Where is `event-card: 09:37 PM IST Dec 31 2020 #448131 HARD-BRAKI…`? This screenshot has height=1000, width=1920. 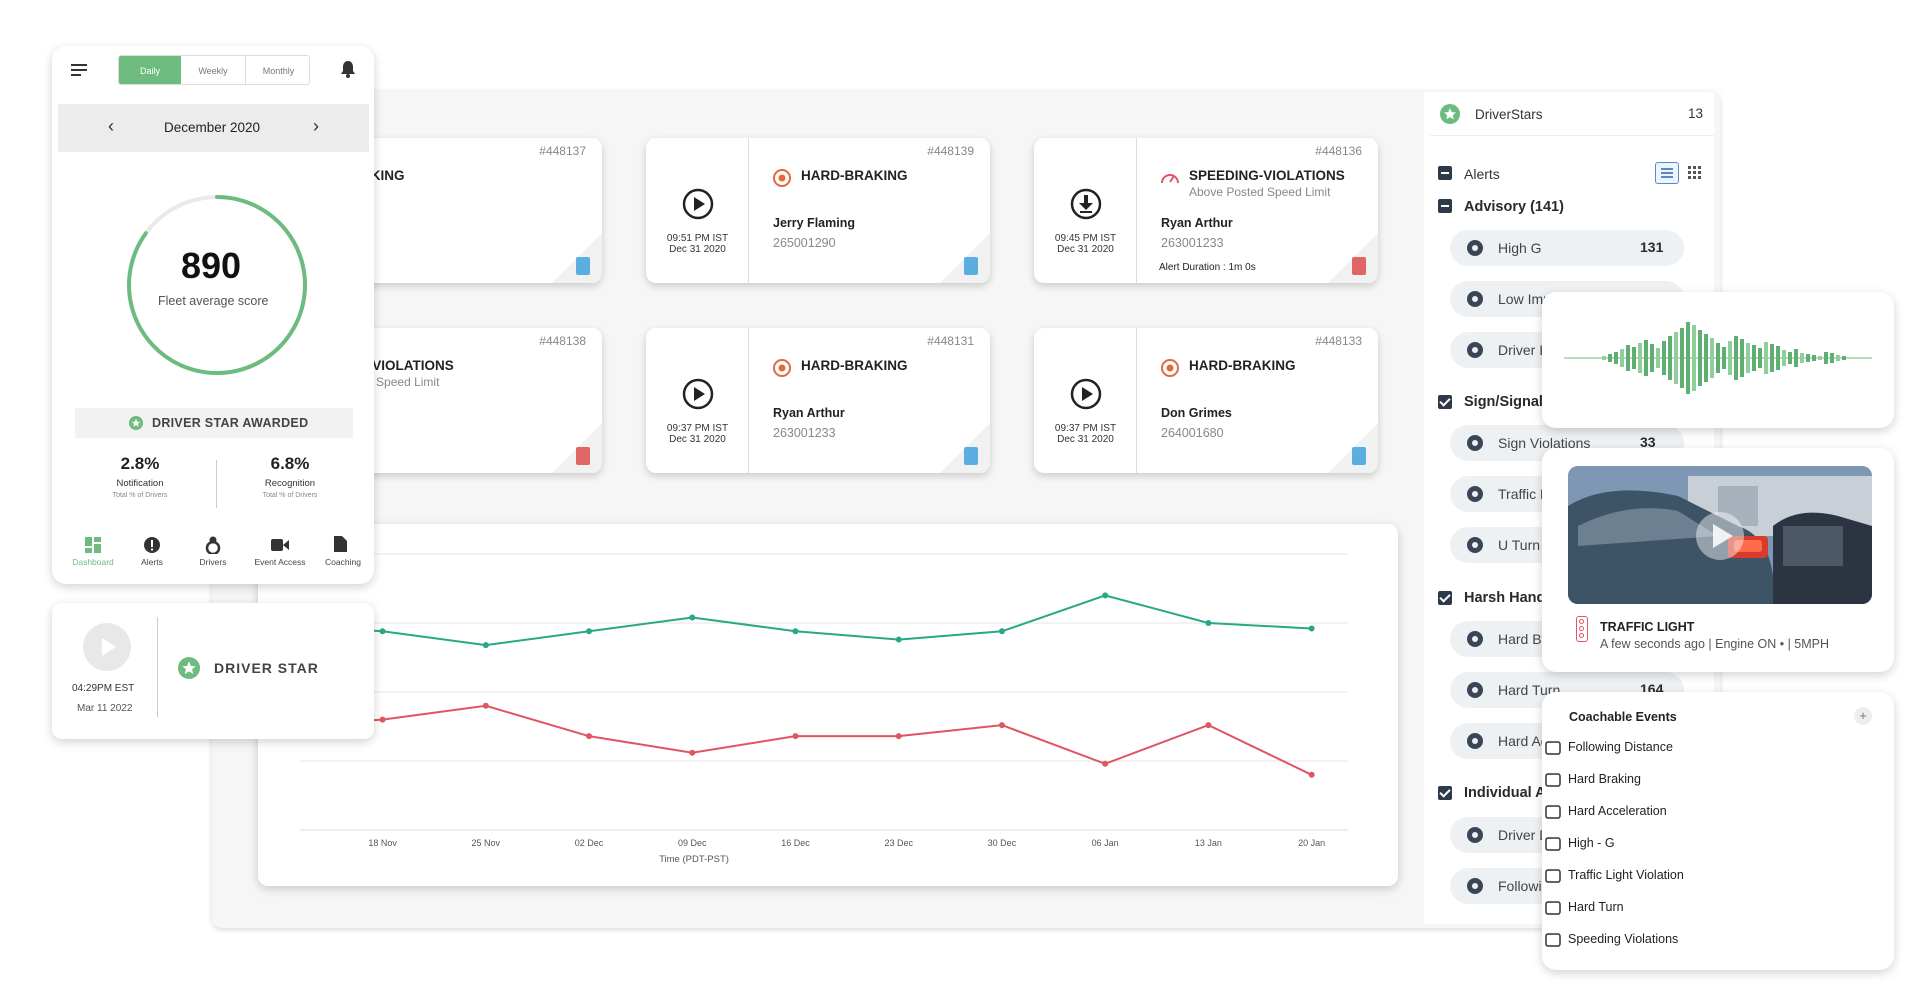
event-card: 09:37 PM IST Dec 31 2020 #448131 HARD-BRAKI… is located at coordinates (818, 400).